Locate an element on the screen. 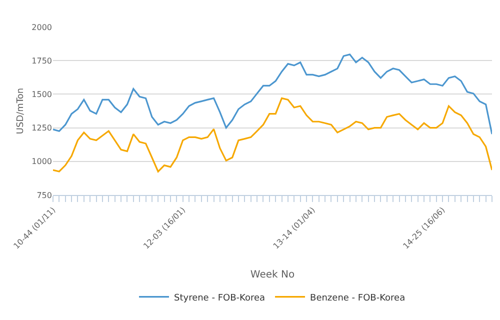 This screenshot has height=320, width=500. legend-label: Styrene - FOB-Korea is located at coordinates (220, 298).